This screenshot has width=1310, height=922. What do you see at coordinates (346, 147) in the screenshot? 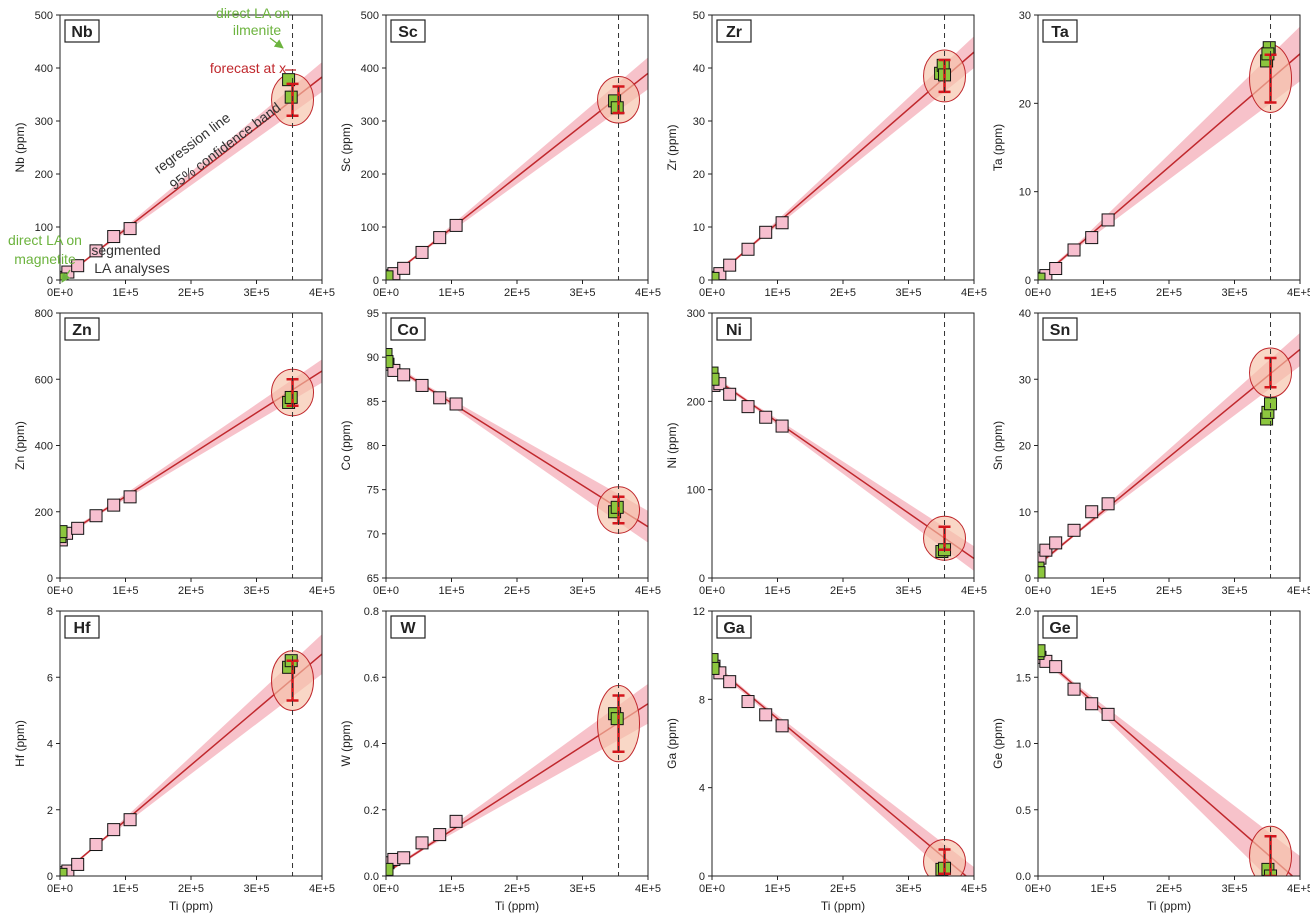
I see `y-axis-label: Sc (ppm)` at bounding box center [346, 147].